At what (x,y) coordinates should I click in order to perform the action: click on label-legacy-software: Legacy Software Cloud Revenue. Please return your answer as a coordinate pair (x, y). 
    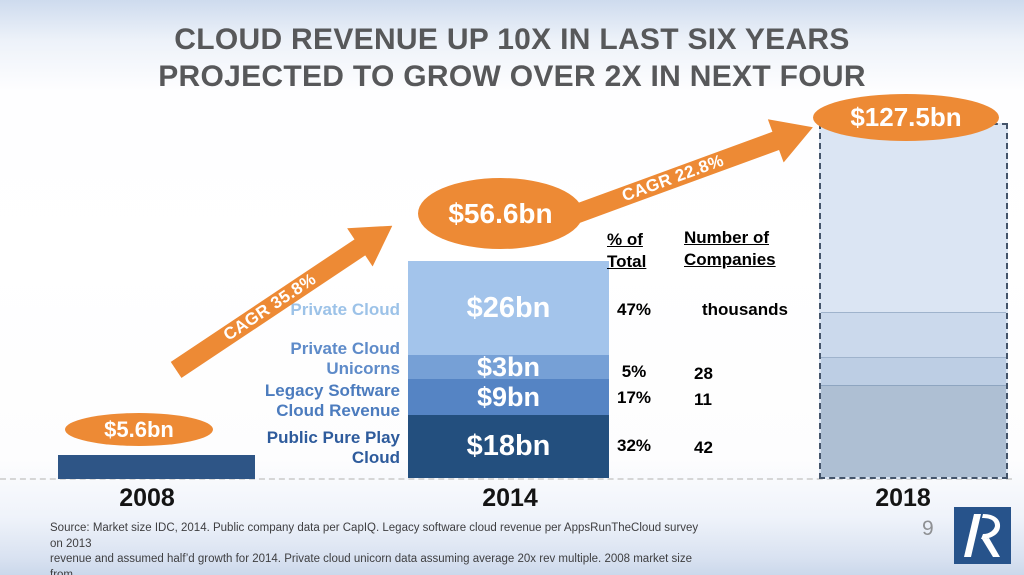
    Looking at the image, I should click on (320, 401).